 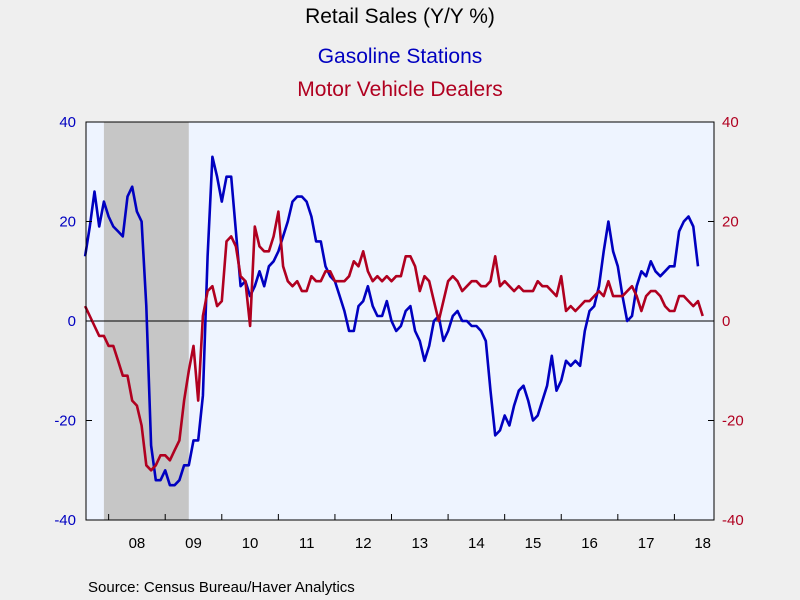 I want to click on right-axis-tick-label: -20, so click(x=733, y=421).